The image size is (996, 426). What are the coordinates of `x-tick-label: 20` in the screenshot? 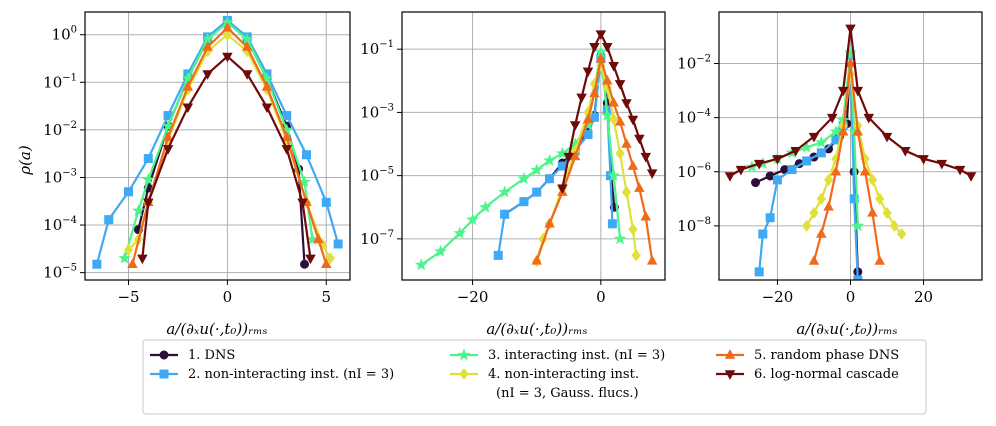 It's located at (923, 297).